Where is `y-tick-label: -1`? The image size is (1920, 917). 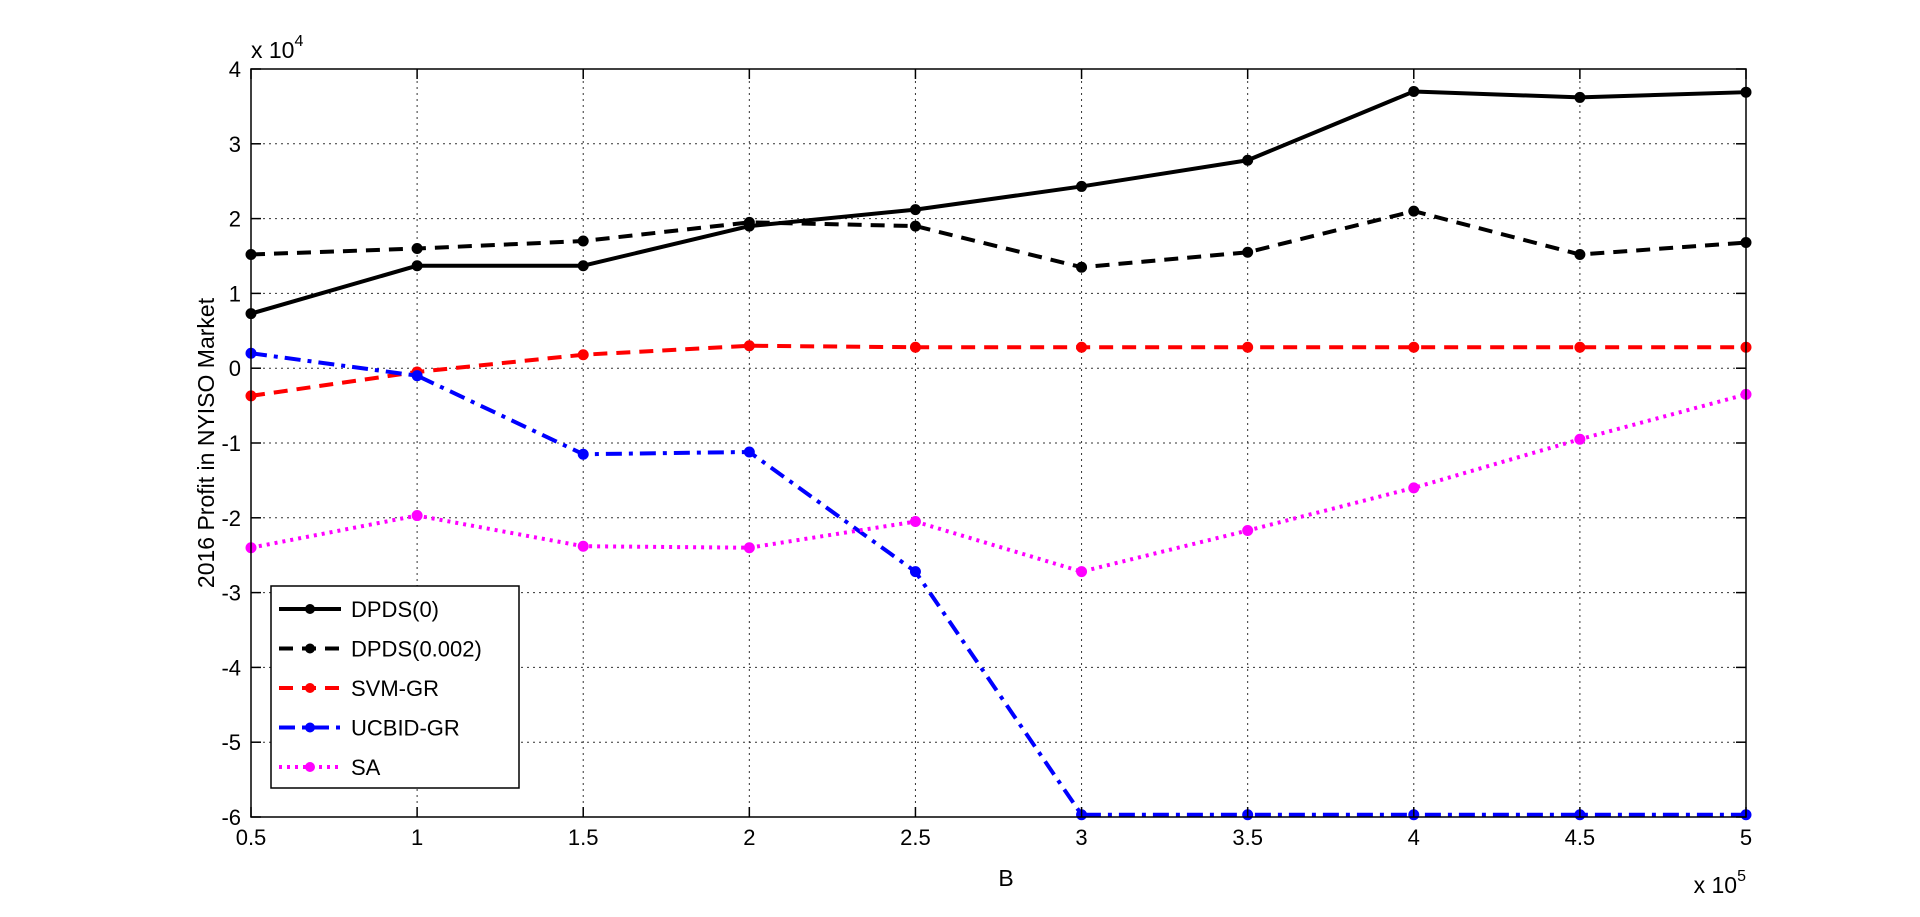 y-tick-label: -1 is located at coordinates (231, 443).